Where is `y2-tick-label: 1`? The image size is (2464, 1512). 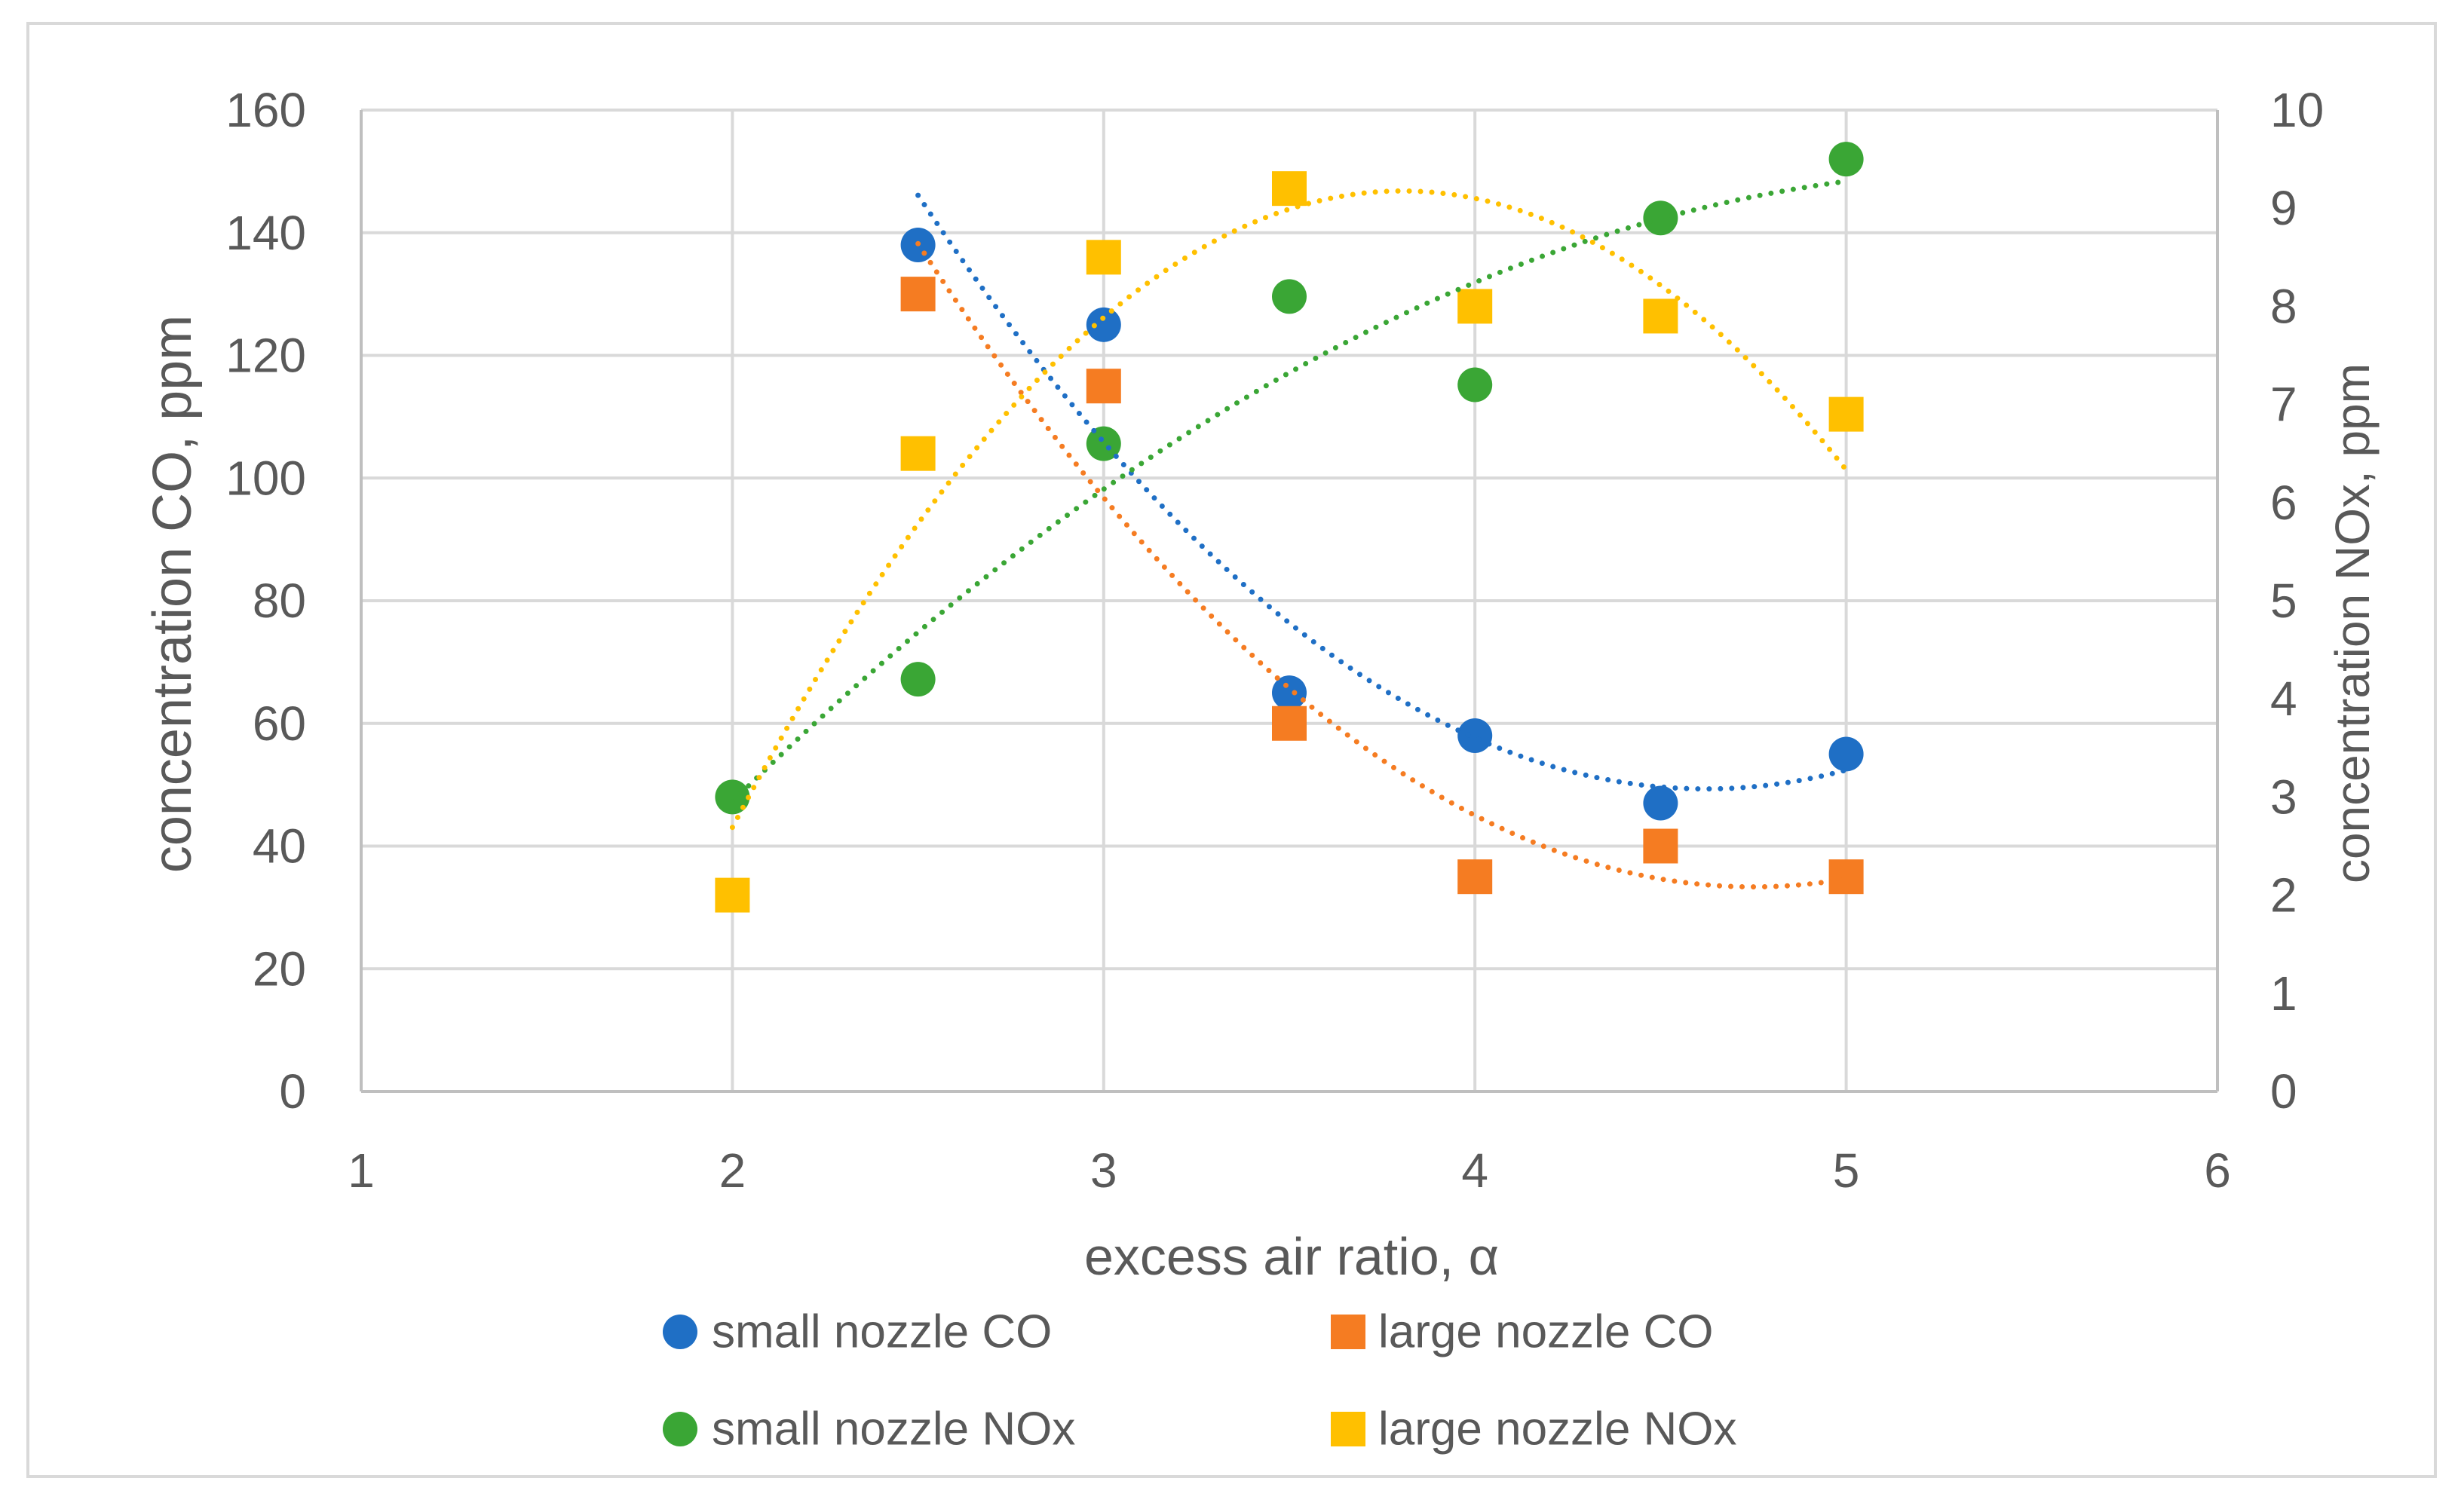
y2-tick-label: 1 is located at coordinates (2283, 993).